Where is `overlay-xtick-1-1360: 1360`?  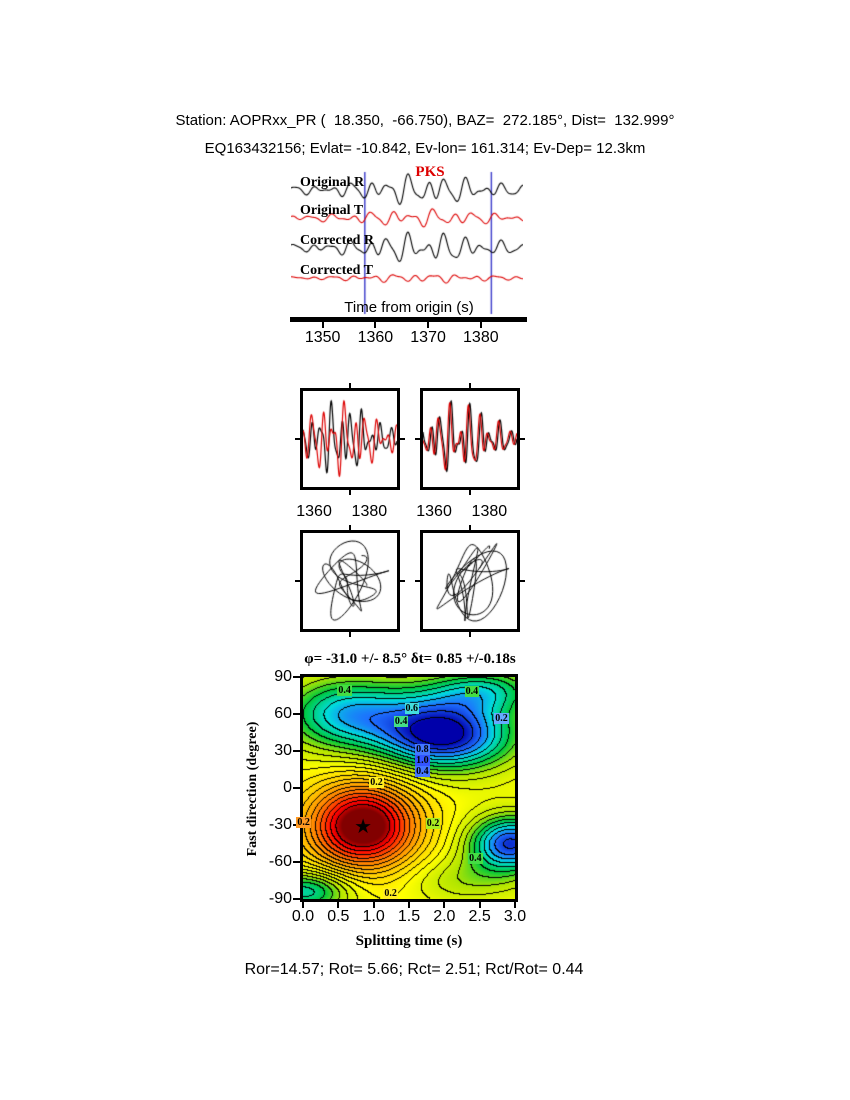
overlay-xtick-1-1360: 1360 is located at coordinates (434, 511).